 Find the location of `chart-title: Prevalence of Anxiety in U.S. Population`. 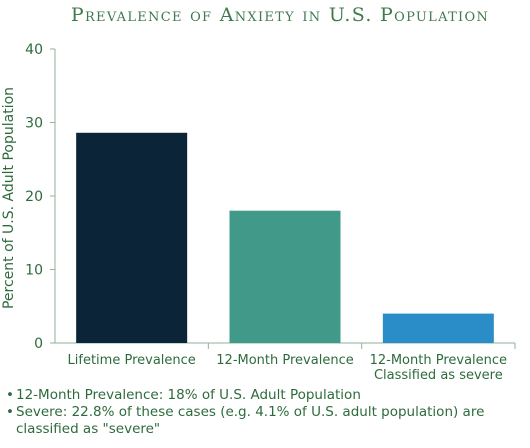

chart-title: Prevalence of Anxiety in U.S. Population is located at coordinates (280, 15).